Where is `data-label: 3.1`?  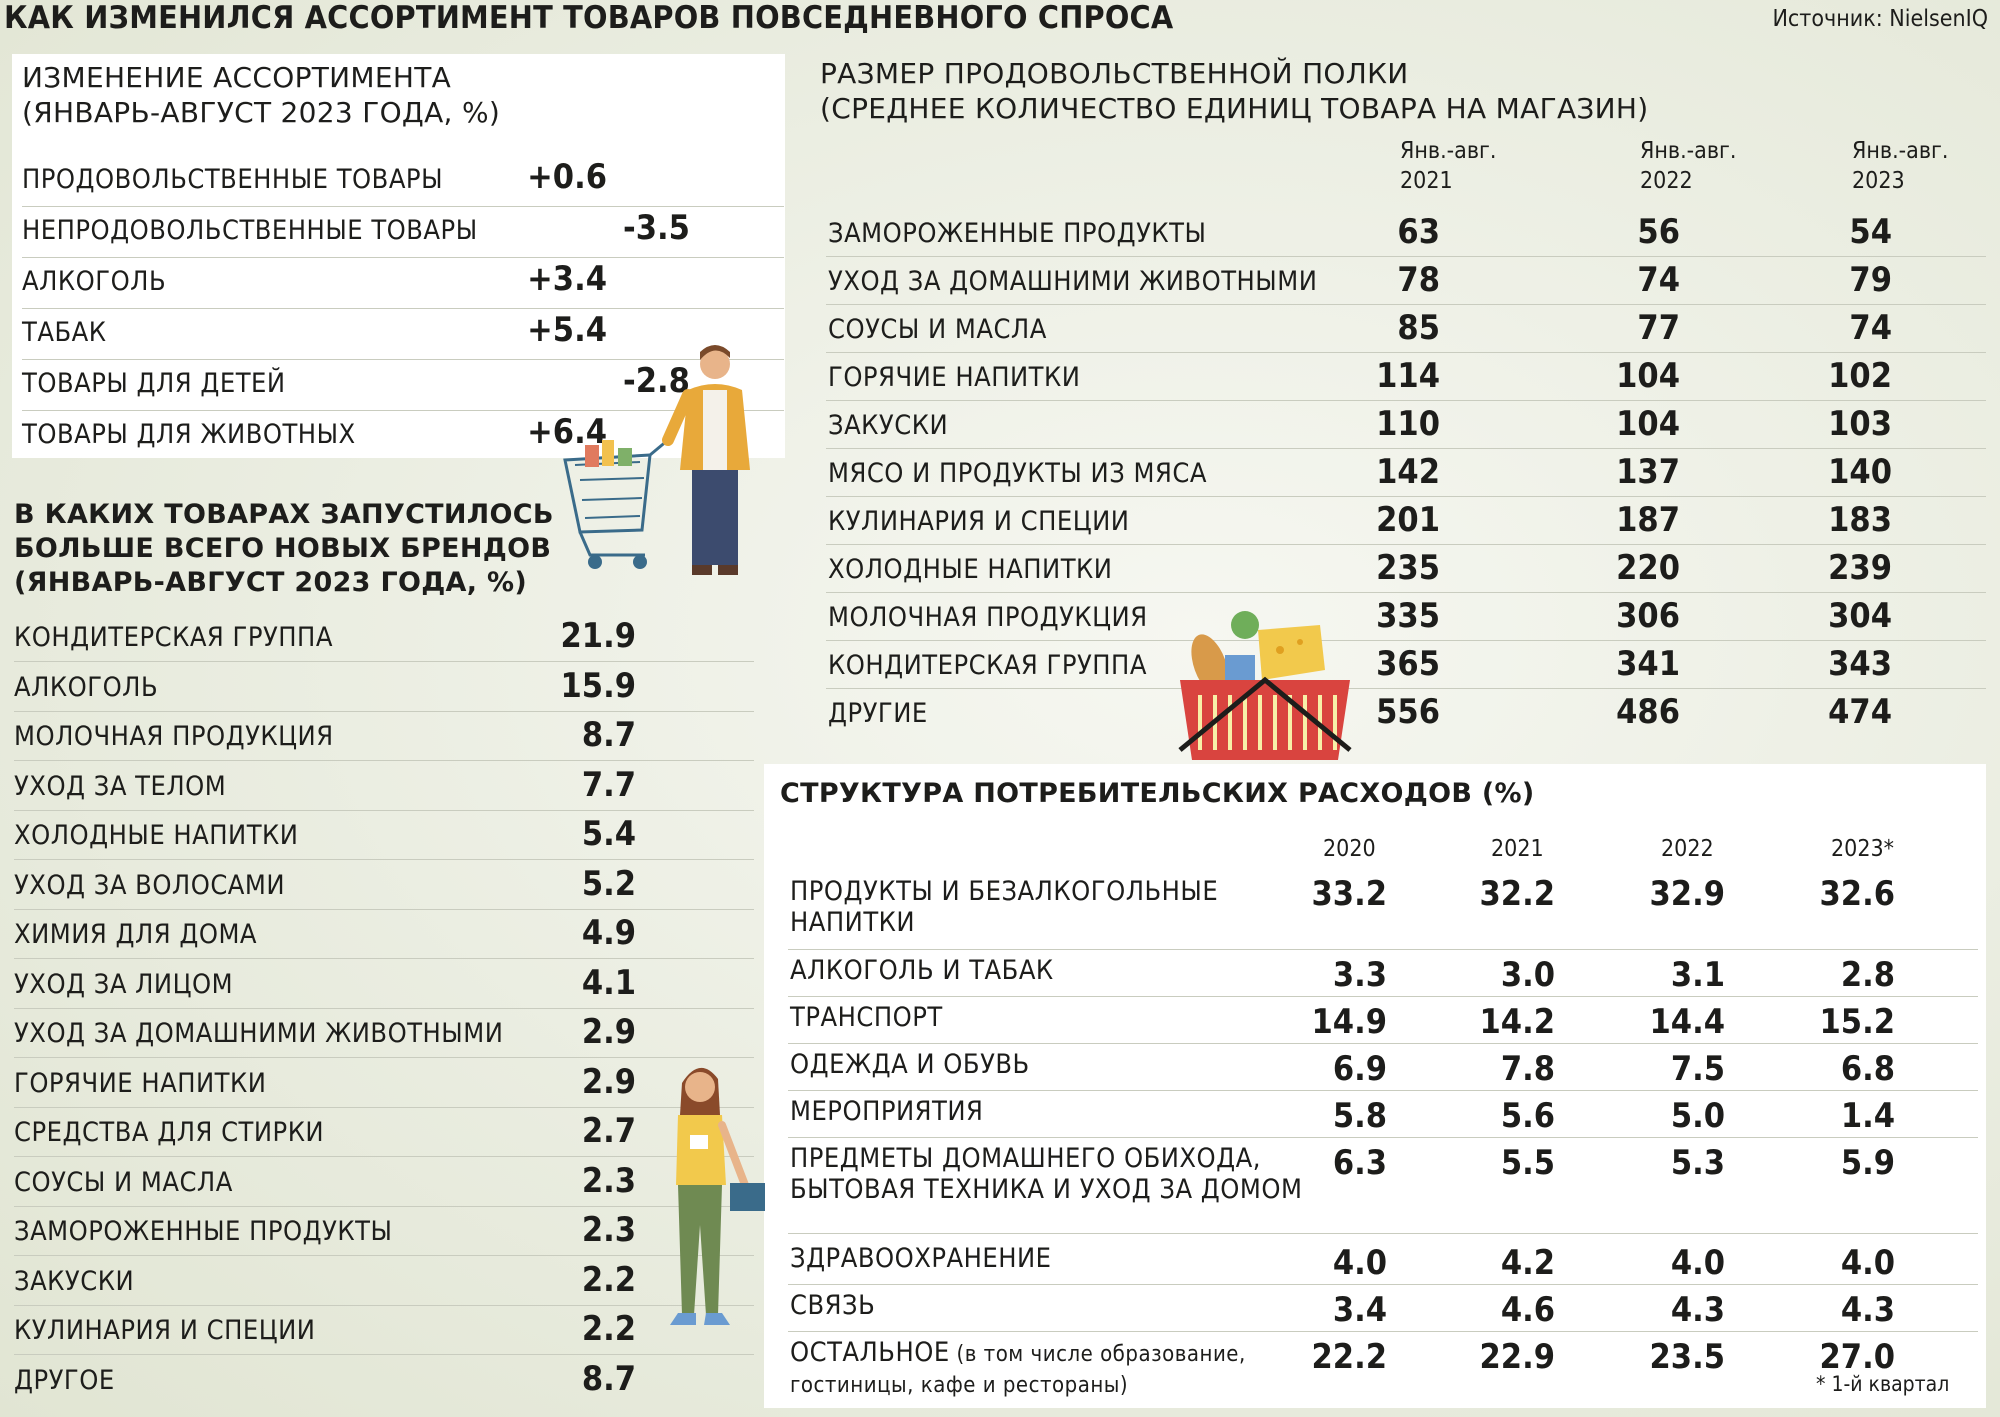 data-label: 3.1 is located at coordinates (1697, 975).